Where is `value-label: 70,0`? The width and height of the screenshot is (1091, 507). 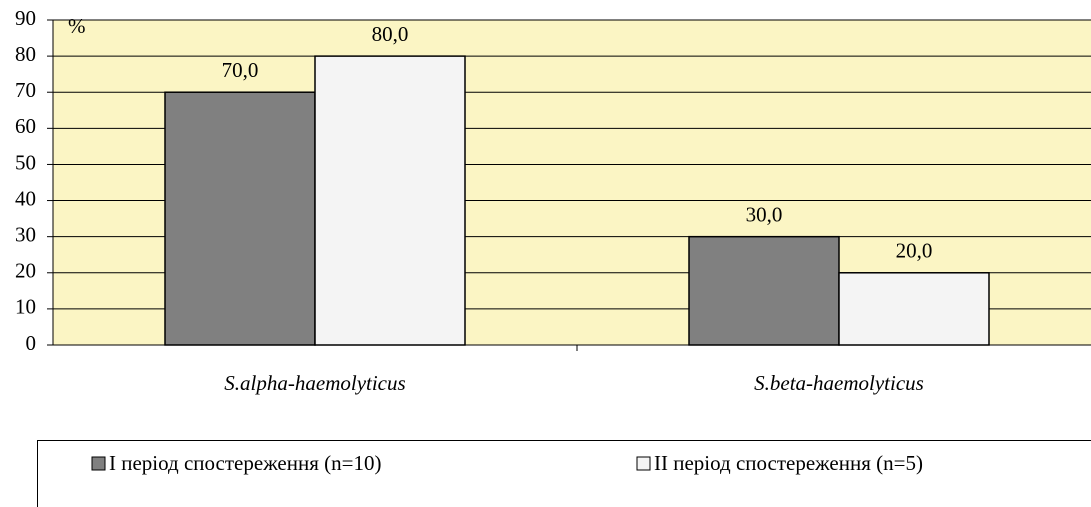
value-label: 70,0 is located at coordinates (240, 70).